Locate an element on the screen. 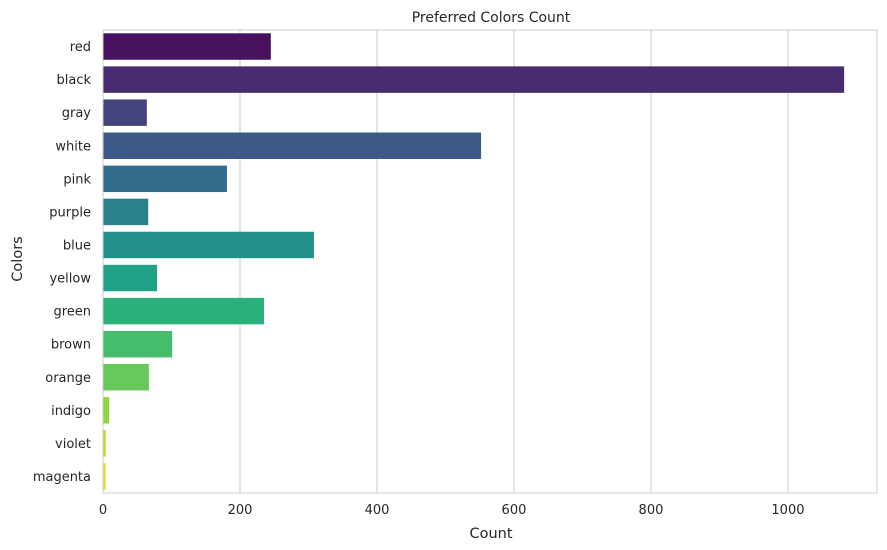 The width and height of the screenshot is (887, 550). bar-white is located at coordinates (292, 145).